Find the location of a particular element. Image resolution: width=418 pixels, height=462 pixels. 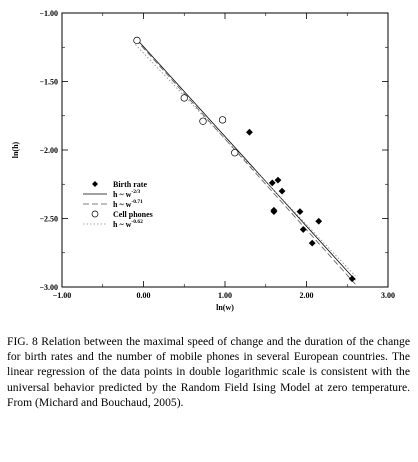

x-tick-label: −1.00 is located at coordinates (62, 295).